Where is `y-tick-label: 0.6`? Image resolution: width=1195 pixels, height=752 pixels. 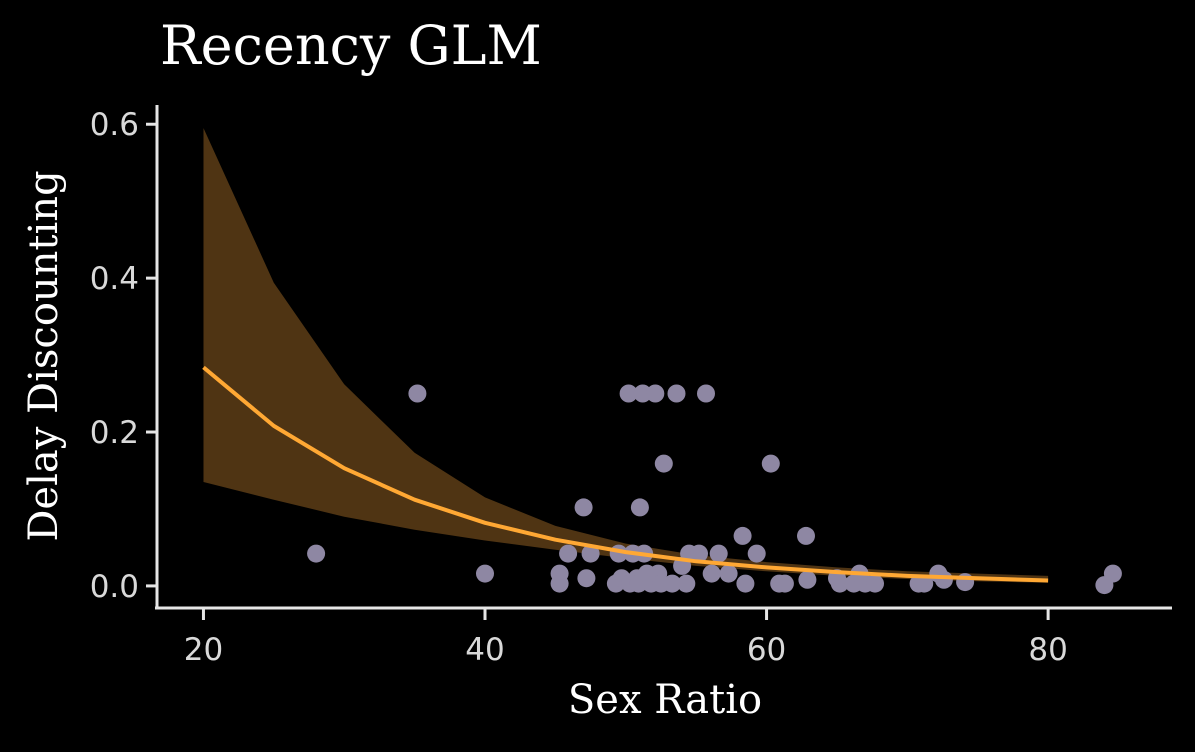 y-tick-label: 0.6 is located at coordinates (114, 125).